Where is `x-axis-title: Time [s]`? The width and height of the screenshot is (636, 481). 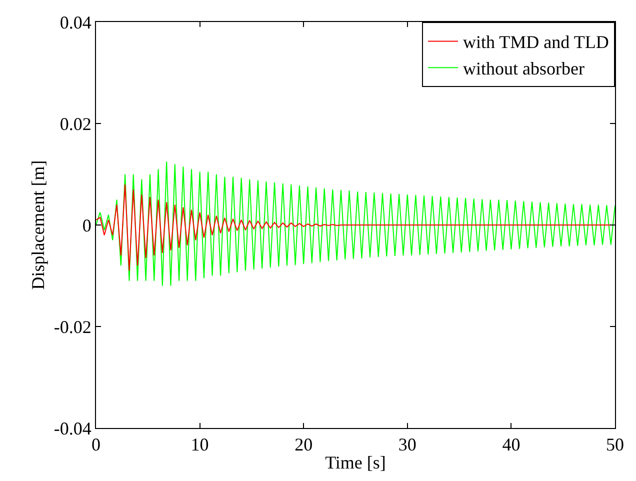
x-axis-title: Time [s] is located at coordinates (355, 462).